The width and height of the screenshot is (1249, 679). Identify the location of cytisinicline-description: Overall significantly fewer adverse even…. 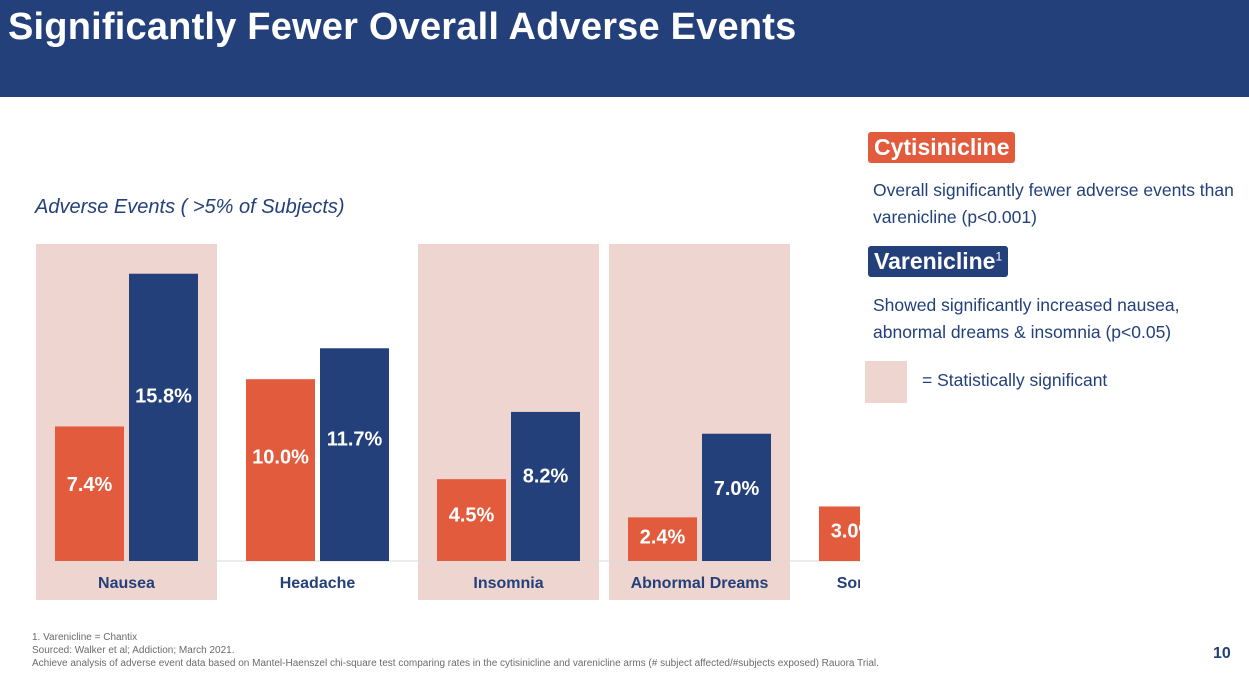
(1053, 203).